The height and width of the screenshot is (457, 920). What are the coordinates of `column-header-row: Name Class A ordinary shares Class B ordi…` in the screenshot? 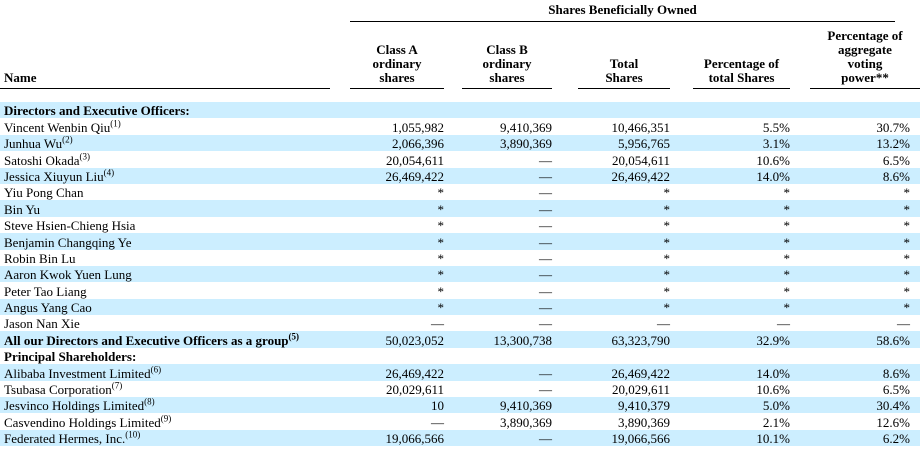 It's located at (460, 55).